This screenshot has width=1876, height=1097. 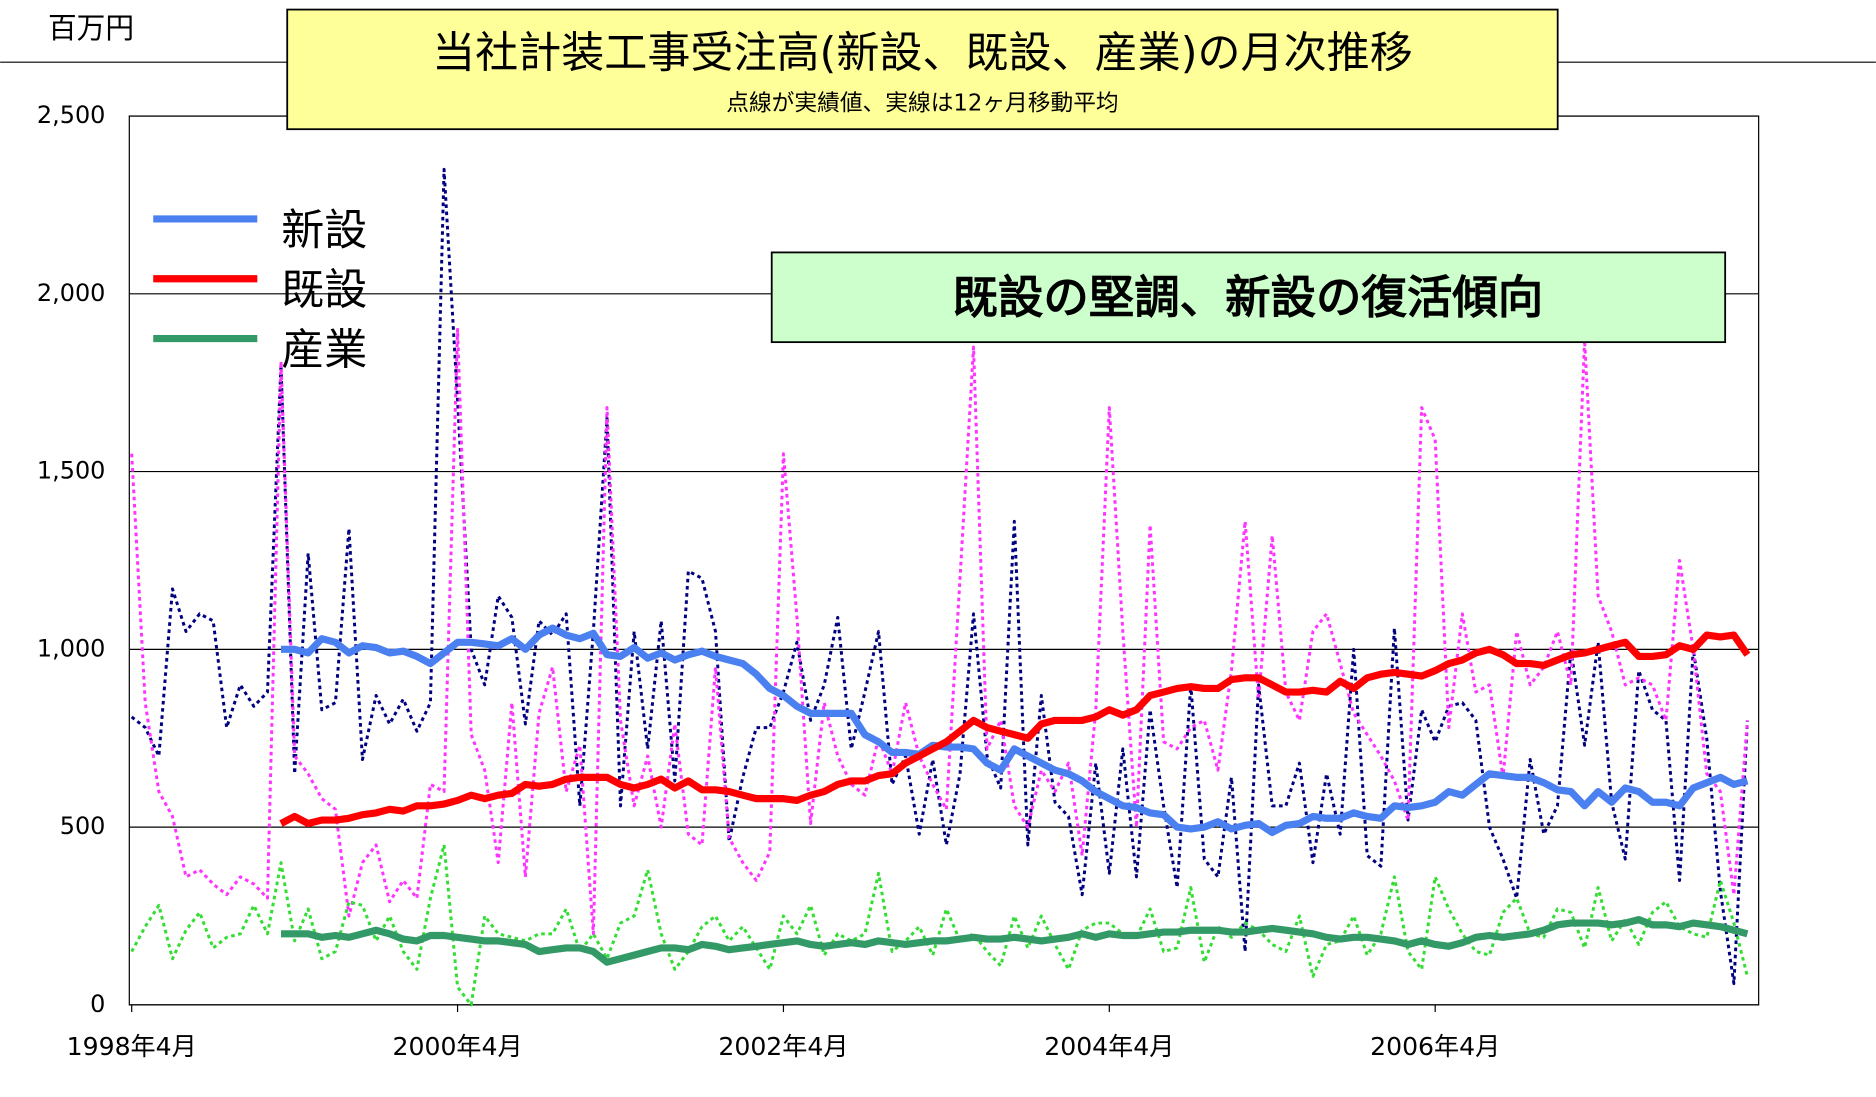 I want to click on legend-label: 既設, so click(x=324, y=291).